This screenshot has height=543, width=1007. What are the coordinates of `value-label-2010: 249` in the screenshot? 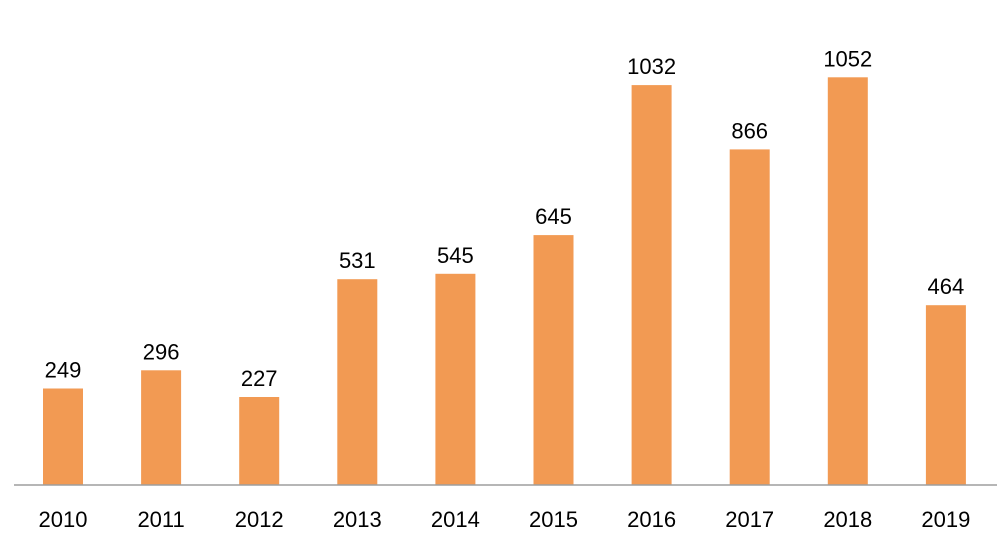 It's located at (63, 370).